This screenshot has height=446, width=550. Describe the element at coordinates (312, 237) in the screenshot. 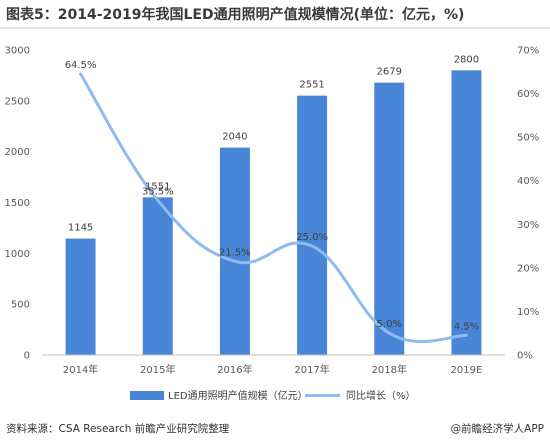

I see `line-label-3: 25.0%` at that location.